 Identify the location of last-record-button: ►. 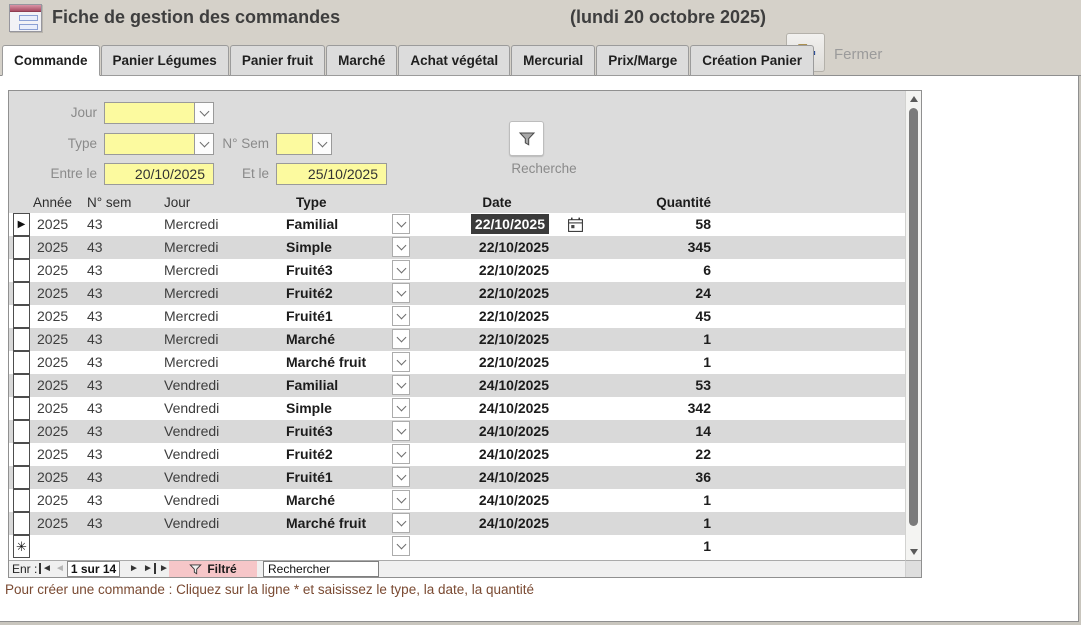
(149, 569).